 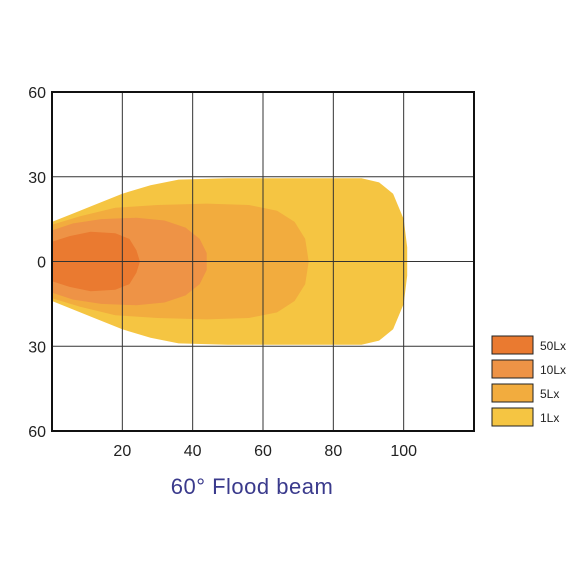 I want to click on legend-label-1lx: 1Lx, so click(x=549, y=418).